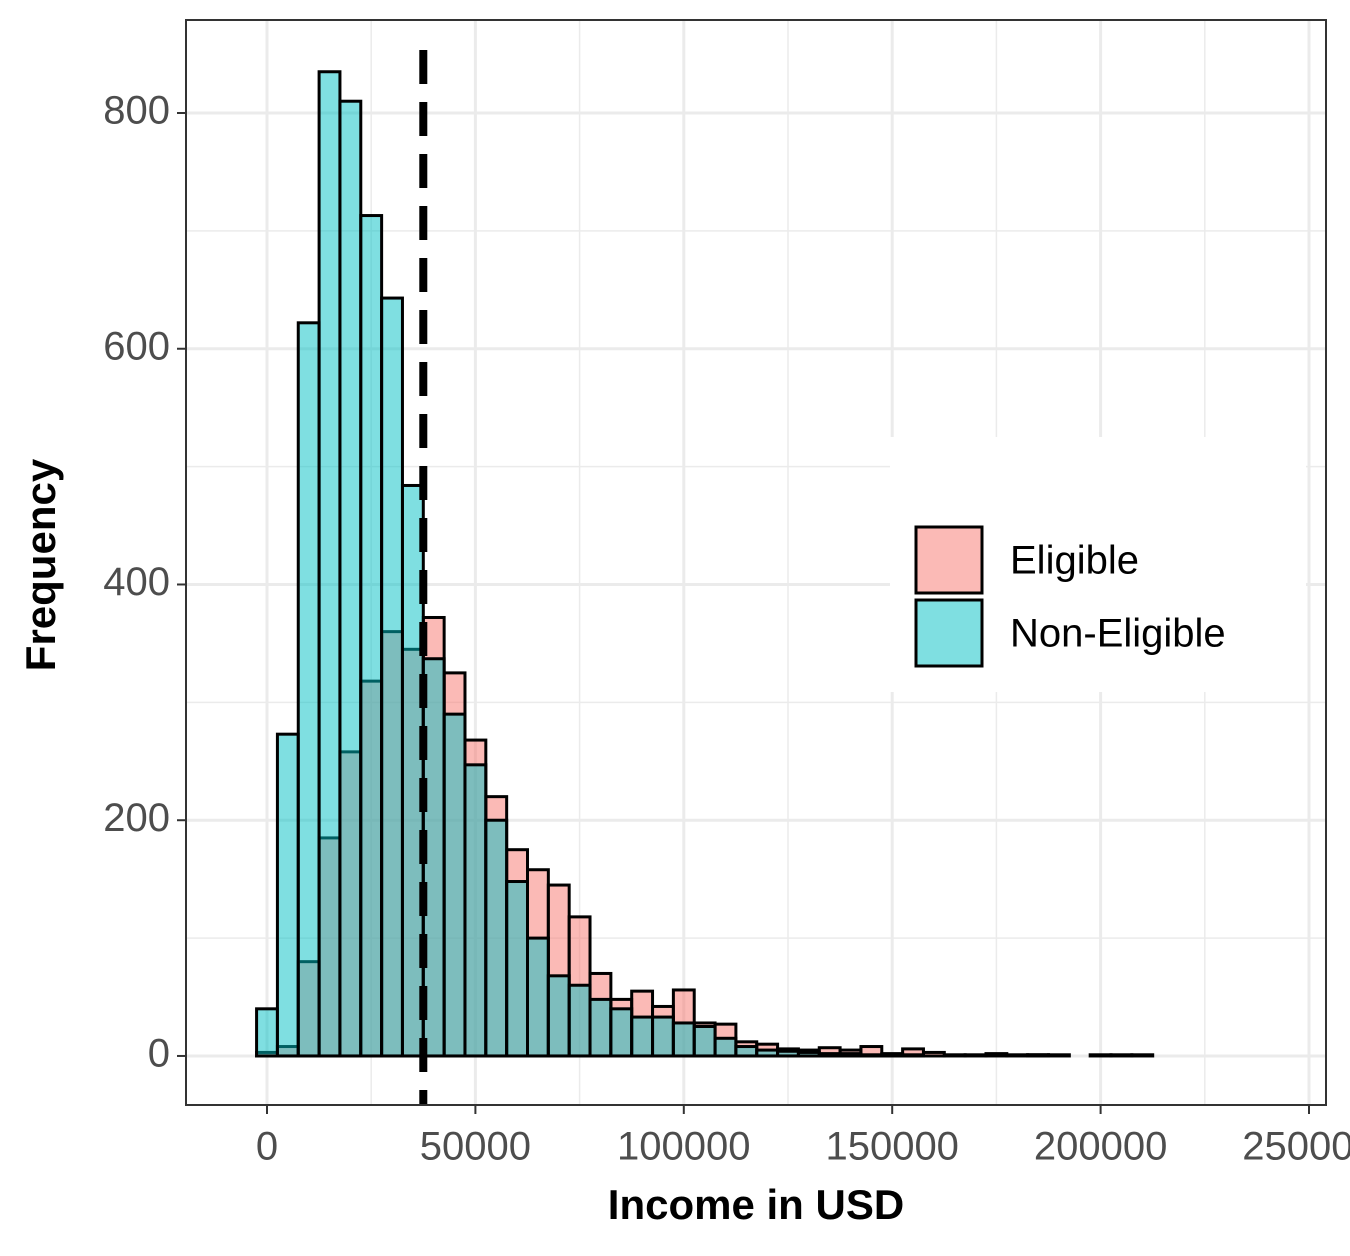 Image resolution: width=1350 pixels, height=1256 pixels. I want to click on y-tick-label: 800, so click(136, 111).